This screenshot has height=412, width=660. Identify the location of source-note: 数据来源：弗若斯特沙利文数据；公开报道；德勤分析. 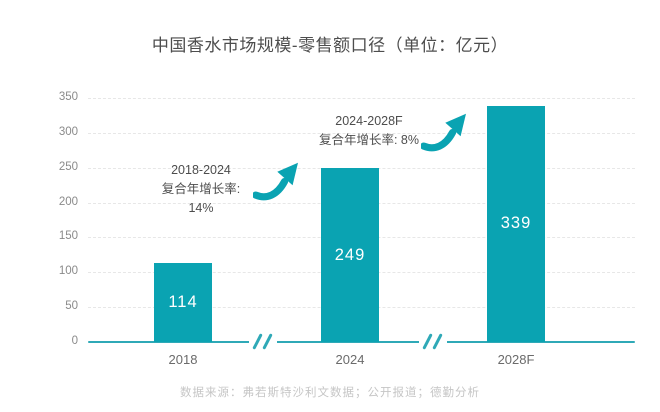
(330, 393).